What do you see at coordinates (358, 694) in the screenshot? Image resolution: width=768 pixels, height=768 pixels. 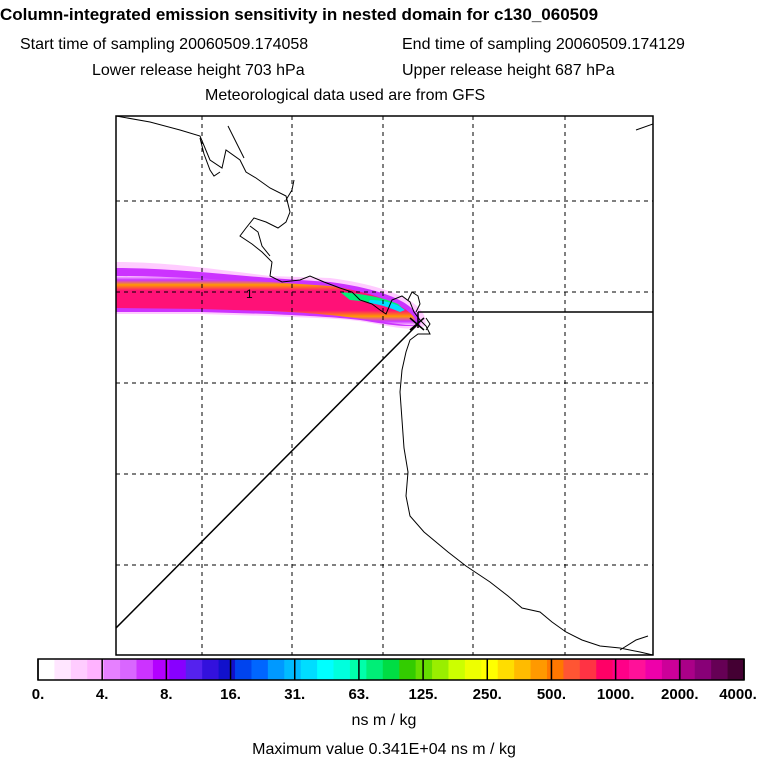 I see `colorbar-tick-label: 63.` at bounding box center [358, 694].